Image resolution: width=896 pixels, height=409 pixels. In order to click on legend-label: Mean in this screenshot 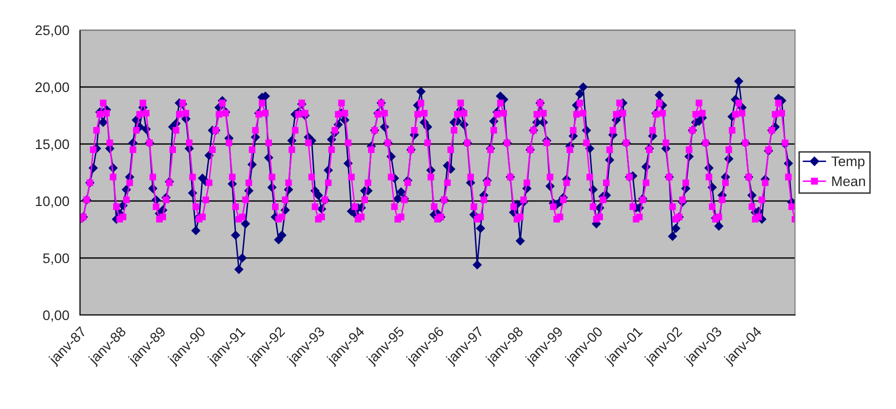, I will do `click(848, 181)`.